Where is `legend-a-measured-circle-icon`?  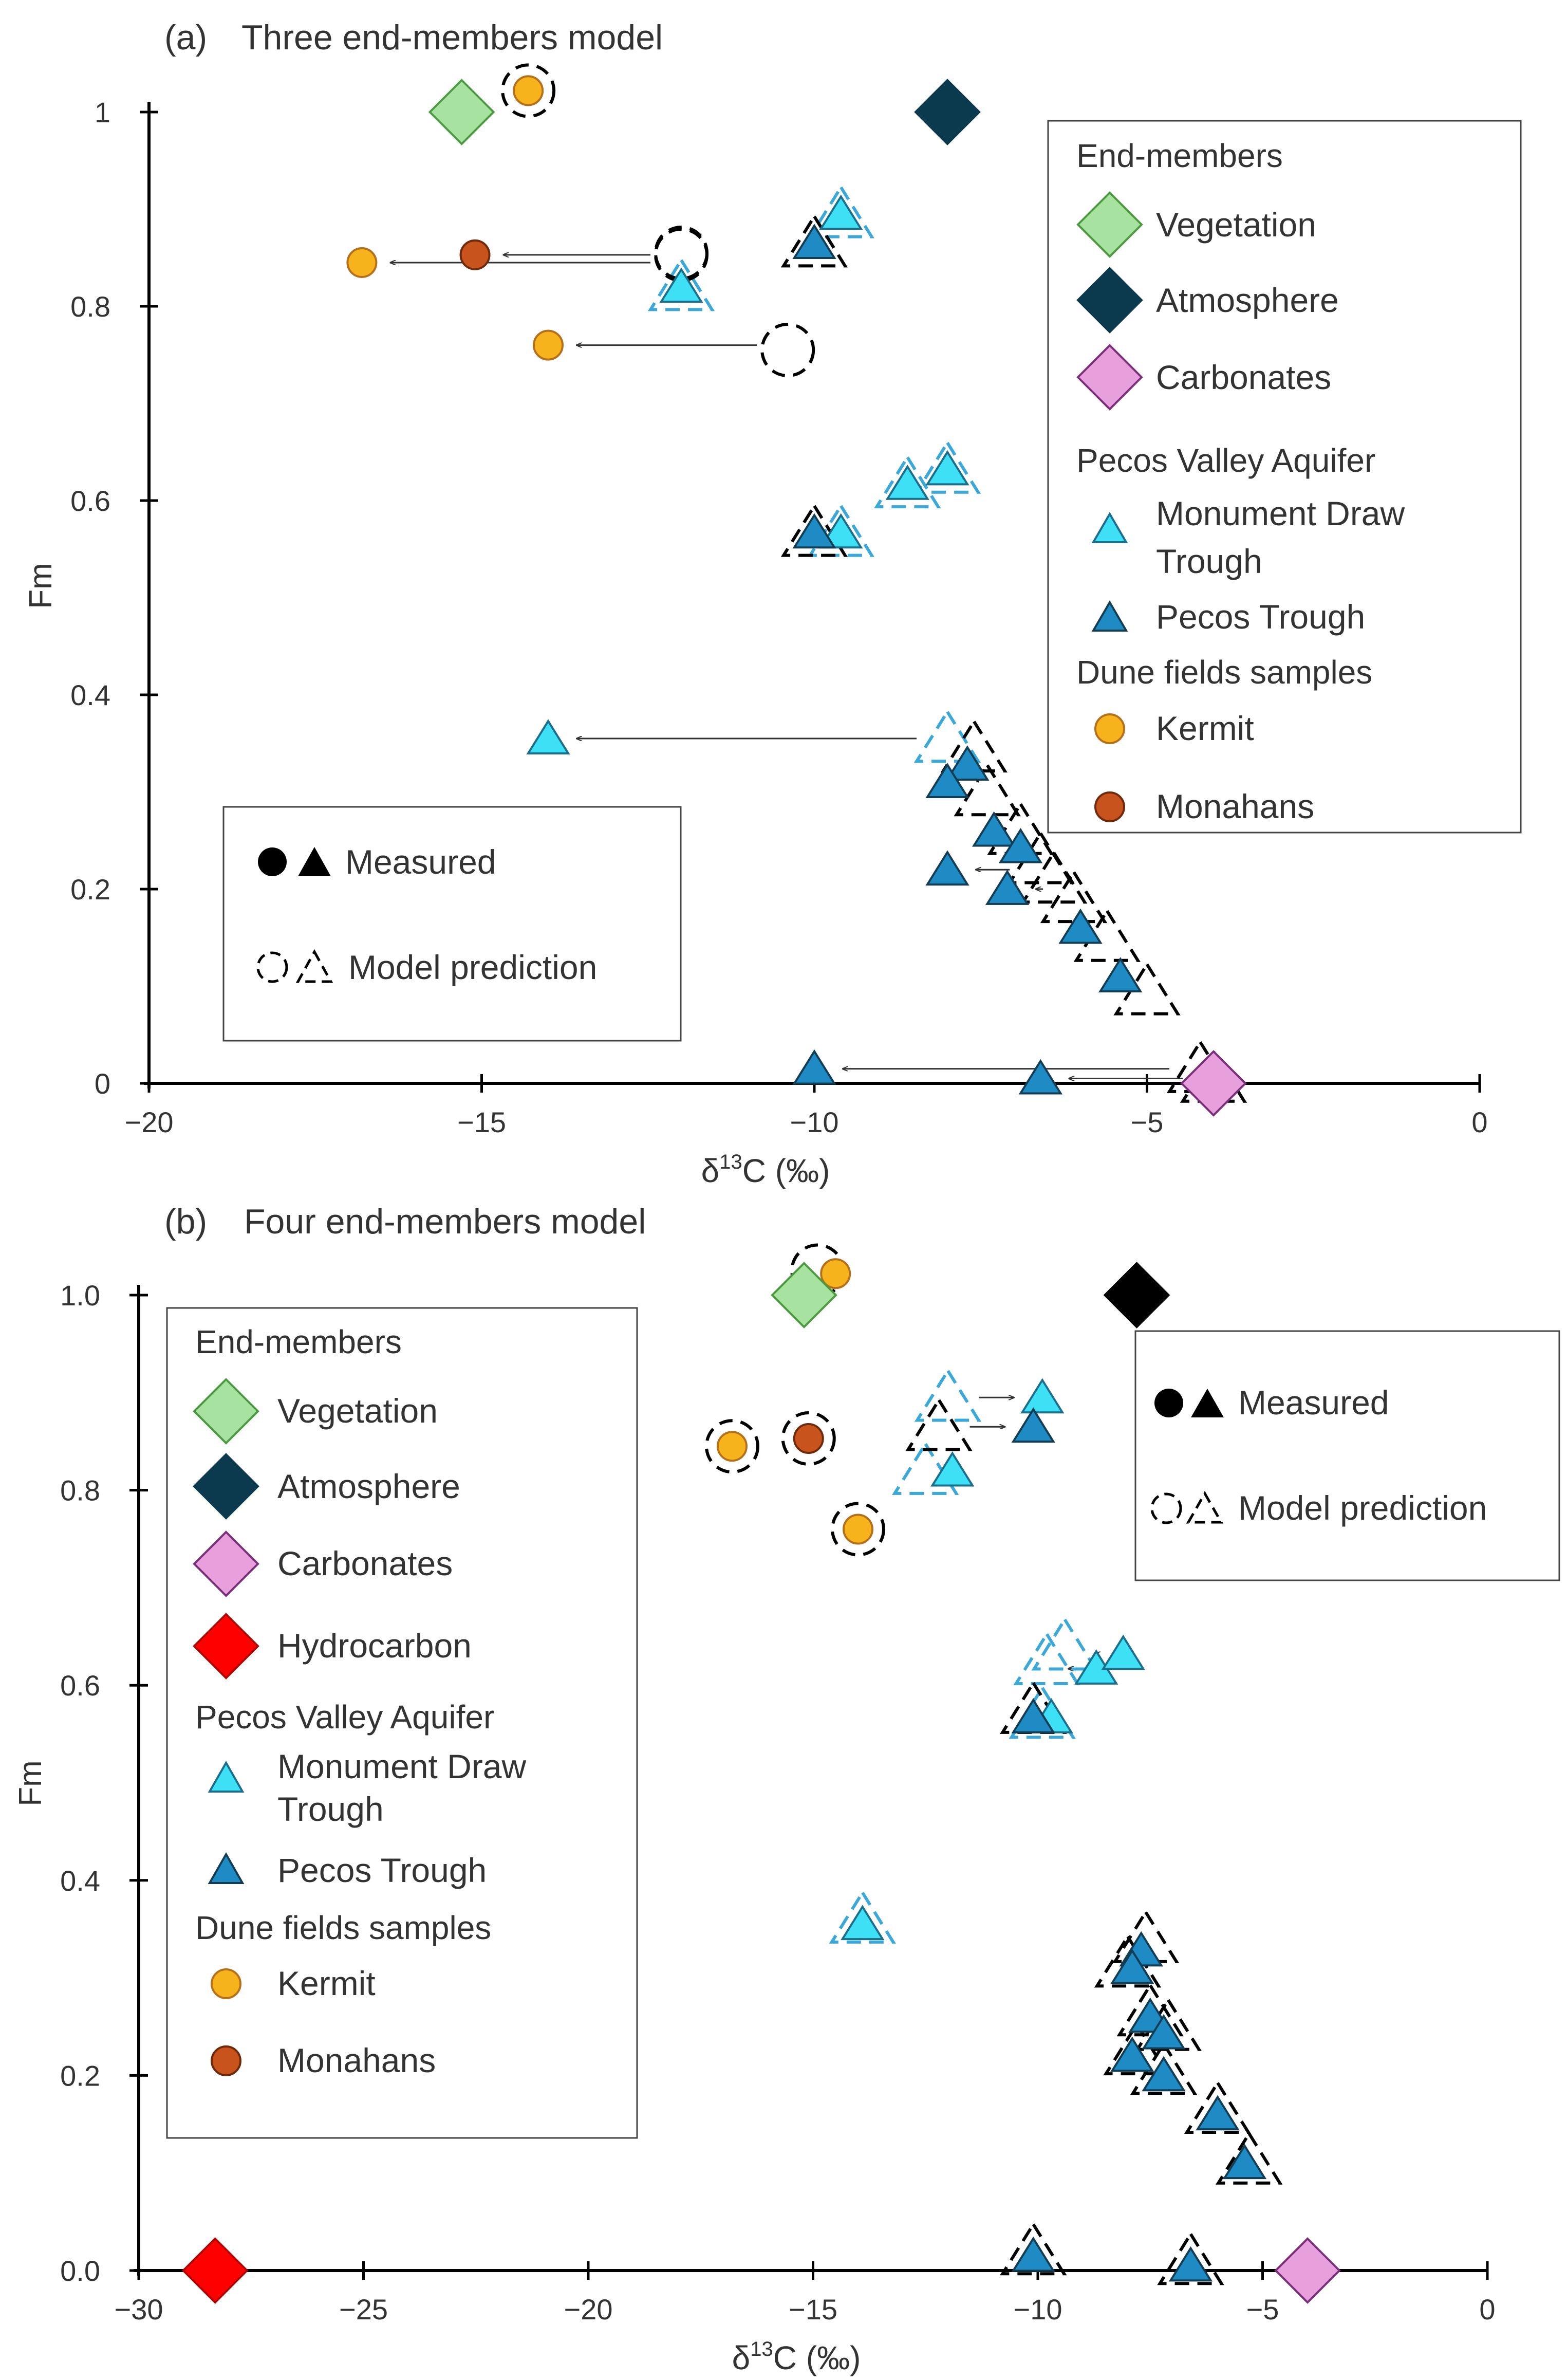 legend-a-measured-circle-icon is located at coordinates (273, 861).